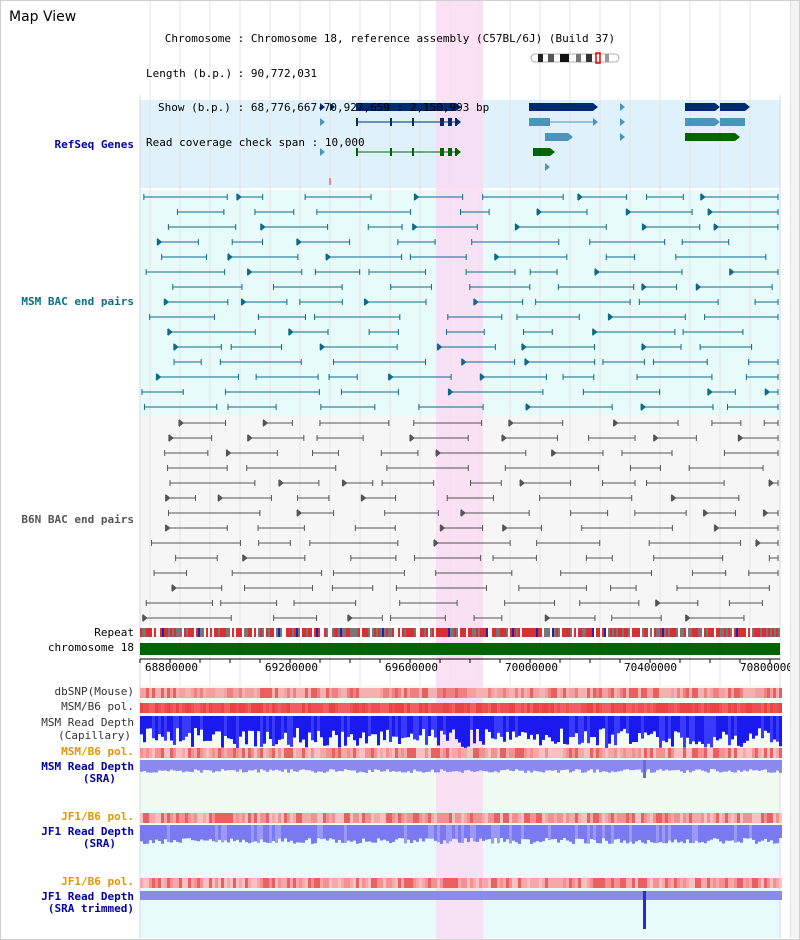 The width and height of the screenshot is (800, 940). I want to click on b6n-bac-arrow, so click(221, 498).